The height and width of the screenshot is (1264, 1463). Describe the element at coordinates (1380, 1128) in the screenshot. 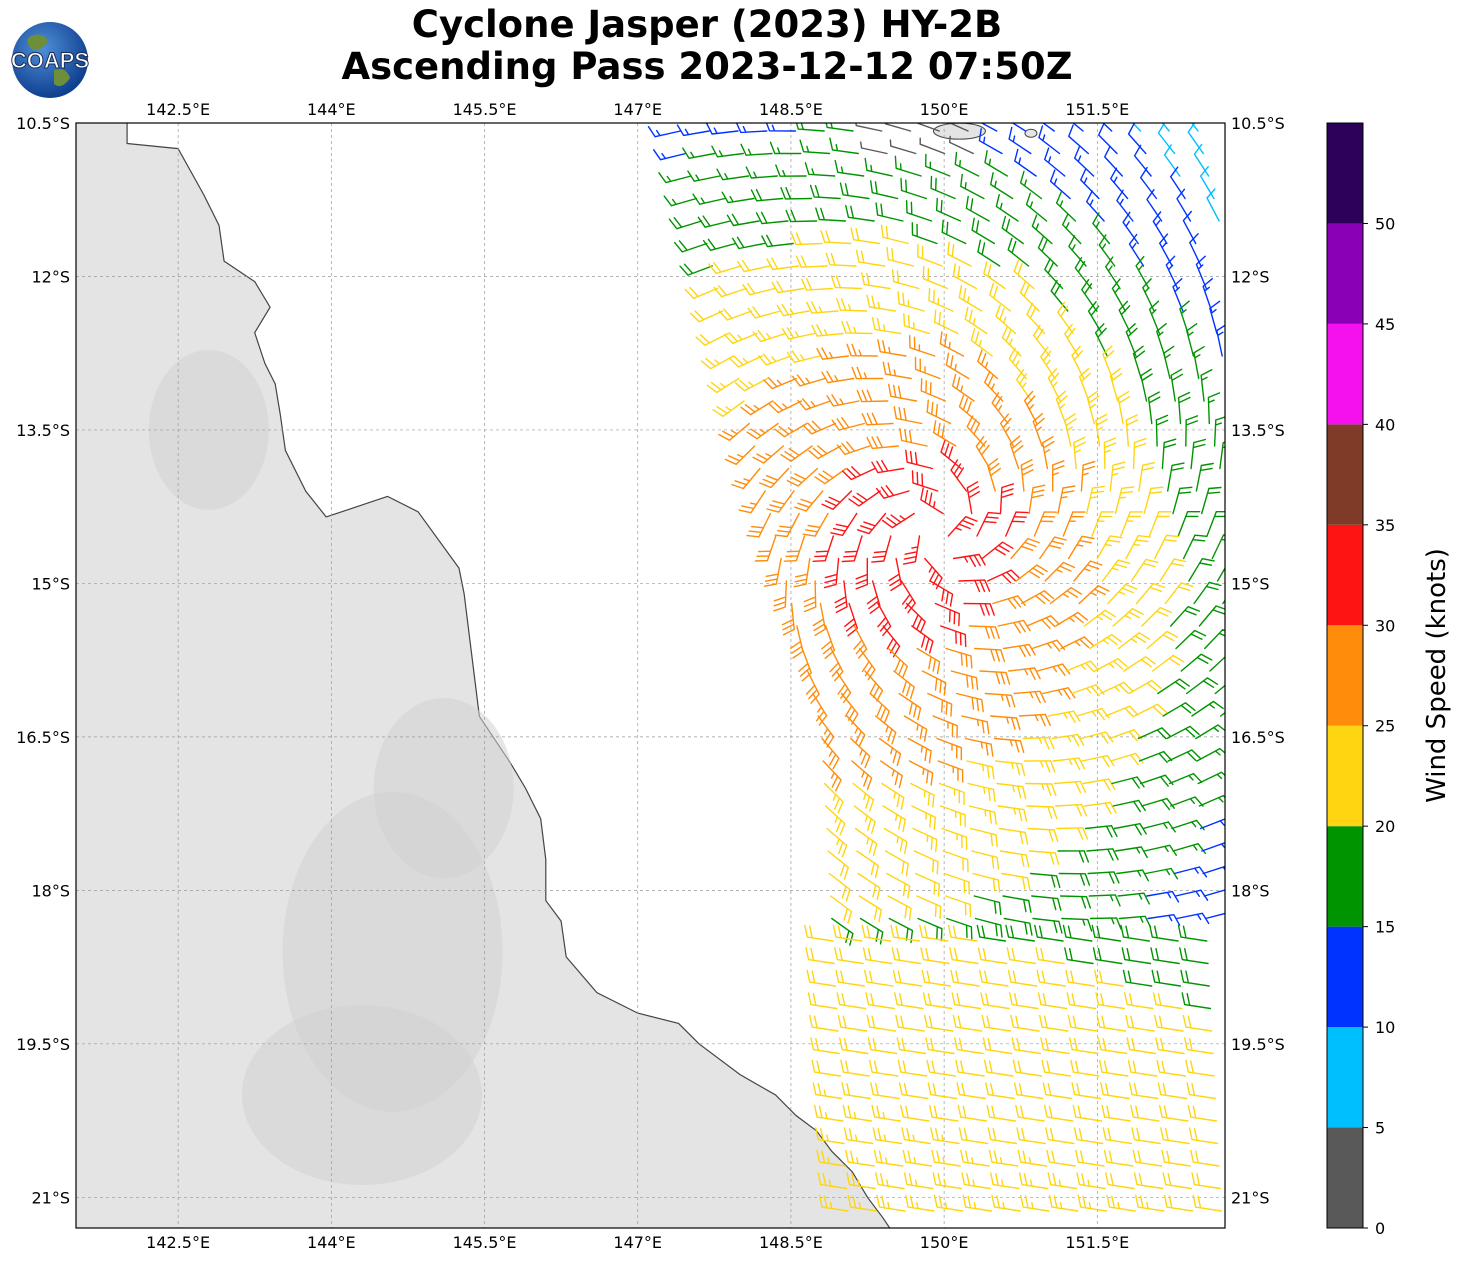

I see `colorbar-tick-label: 5` at that location.